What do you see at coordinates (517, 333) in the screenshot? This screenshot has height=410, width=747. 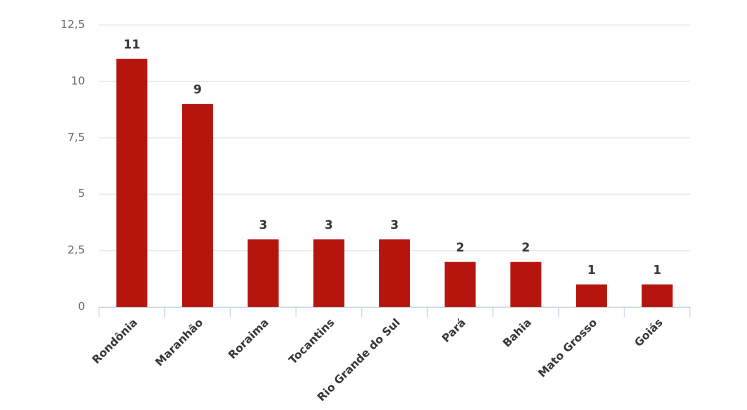 I see `x-tick-label: Bahia` at bounding box center [517, 333].